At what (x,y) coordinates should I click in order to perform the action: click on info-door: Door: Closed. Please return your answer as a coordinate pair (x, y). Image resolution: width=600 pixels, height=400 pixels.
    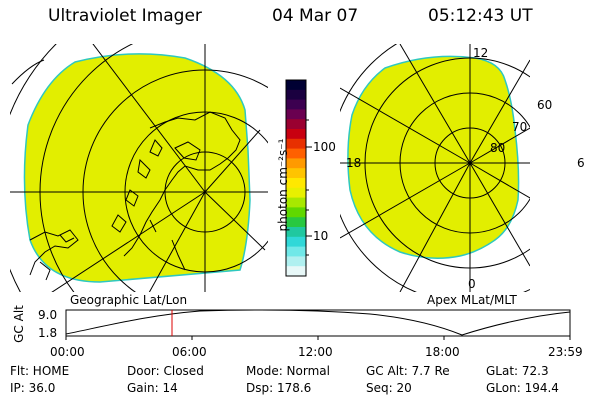
    Looking at the image, I should click on (165, 371).